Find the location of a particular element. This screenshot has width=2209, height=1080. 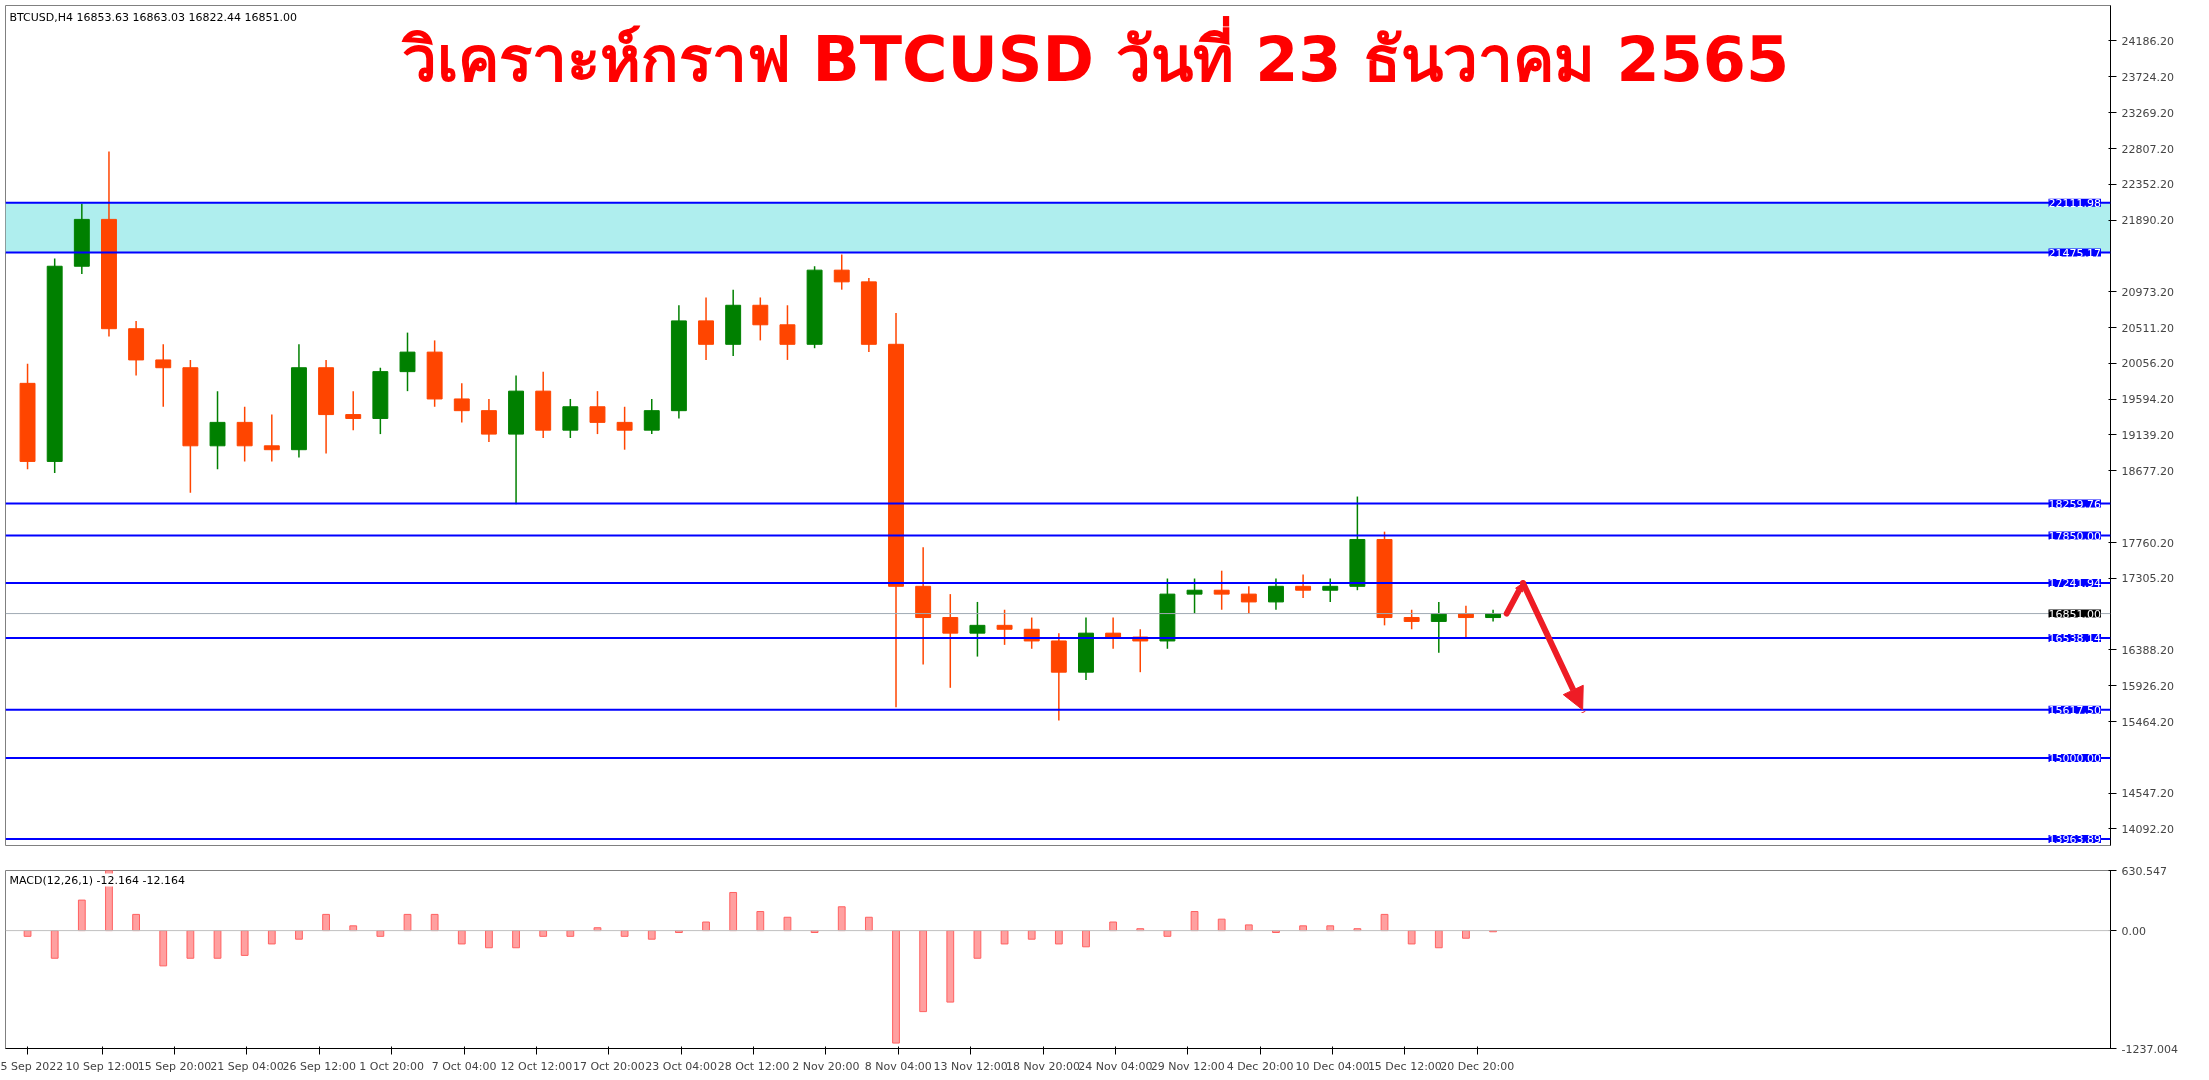

x-tick-label: 24 Nov 04:00 is located at coordinates (1115, 1066).